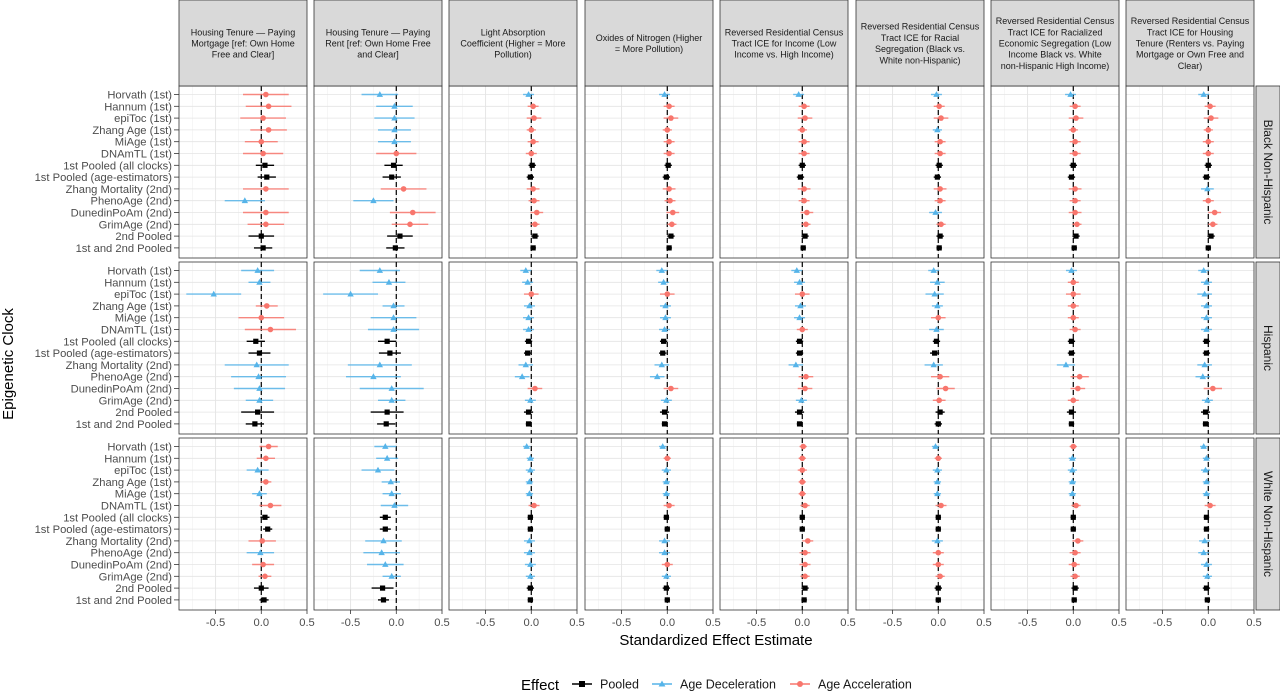 Image resolution: width=1280 pixels, height=691 pixels. Describe the element at coordinates (117, 342) in the screenshot. I see `clock-label: 1st Pooled (all clocks)` at that location.